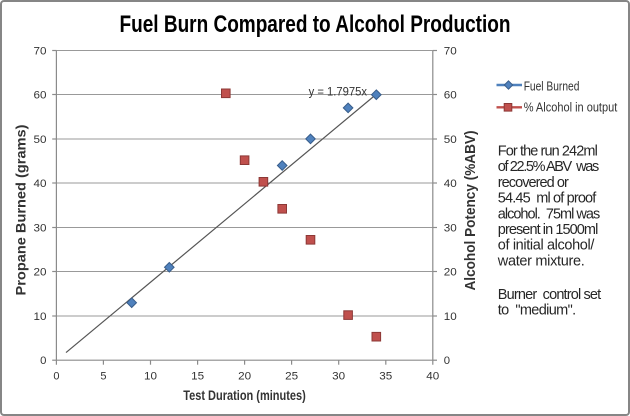 This screenshot has height=416, width=630. I want to click on svg-text: 35, so click(385, 377).